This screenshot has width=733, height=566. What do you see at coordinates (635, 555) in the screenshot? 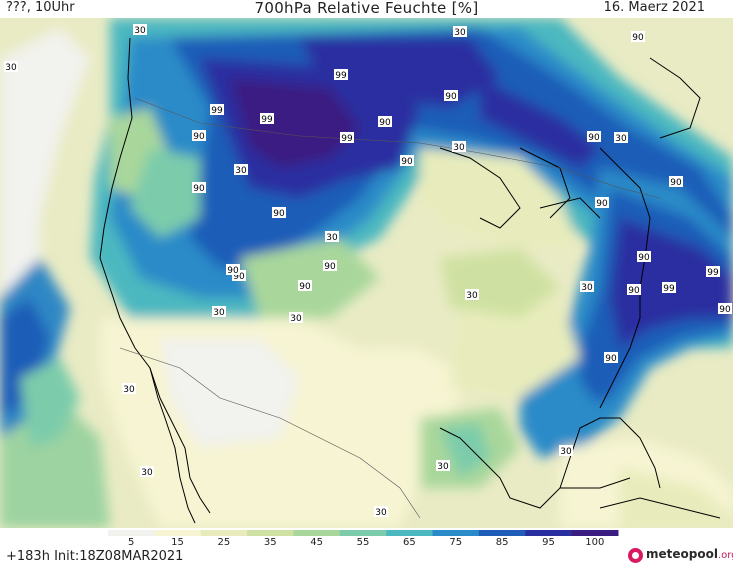
I see `meteopool-logo-icon` at bounding box center [635, 555].